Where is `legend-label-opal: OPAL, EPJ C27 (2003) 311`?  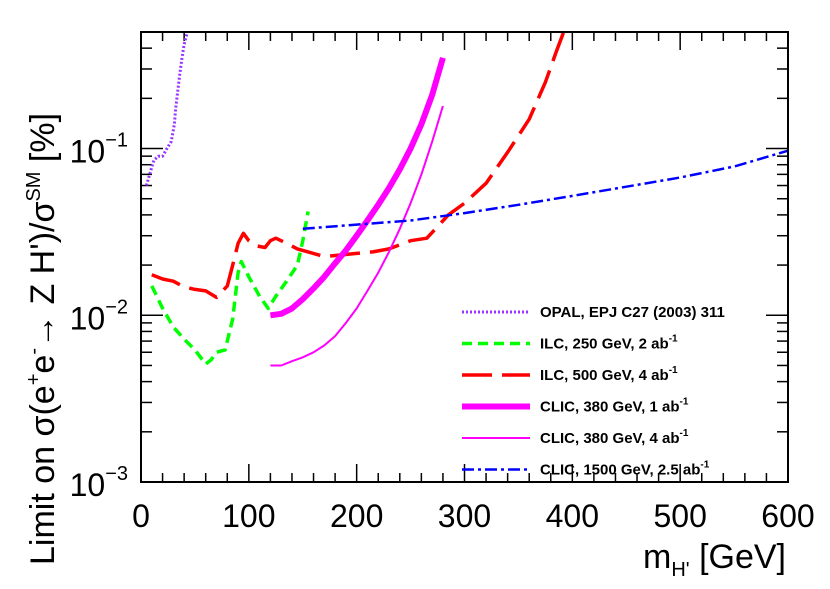 legend-label-opal: OPAL, EPJ C27 (2003) 311 is located at coordinates (632, 312).